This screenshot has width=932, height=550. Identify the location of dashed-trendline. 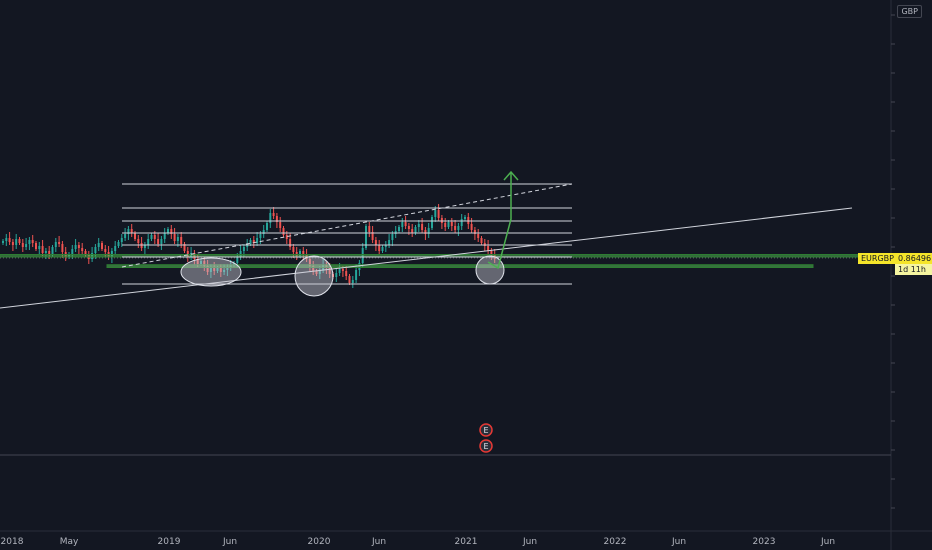
(347, 225).